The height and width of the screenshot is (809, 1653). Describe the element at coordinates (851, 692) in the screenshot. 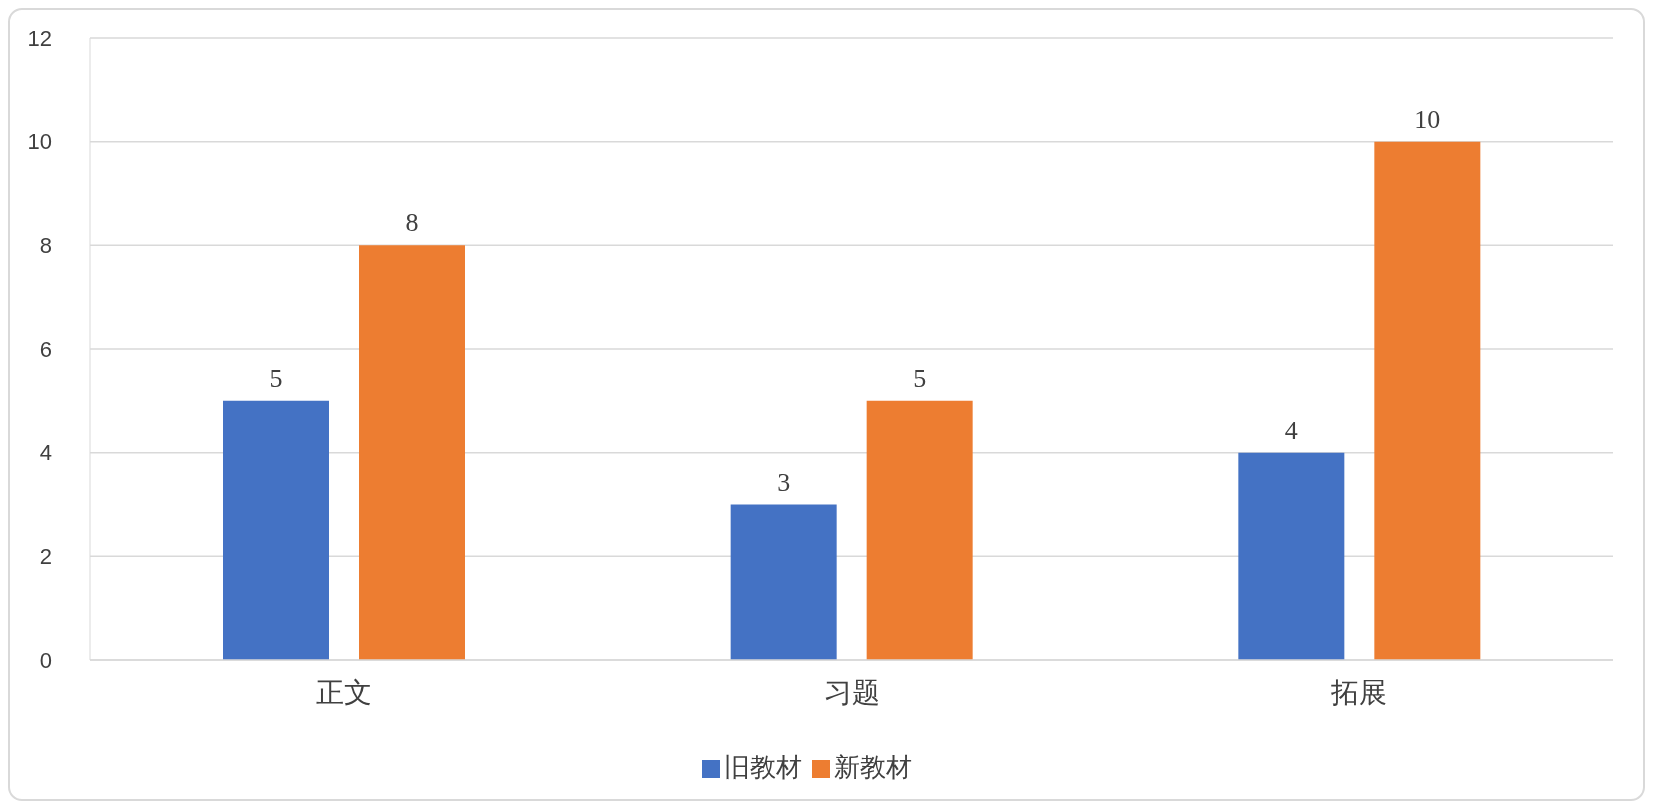

I see `x-tick-label: 习题` at that location.